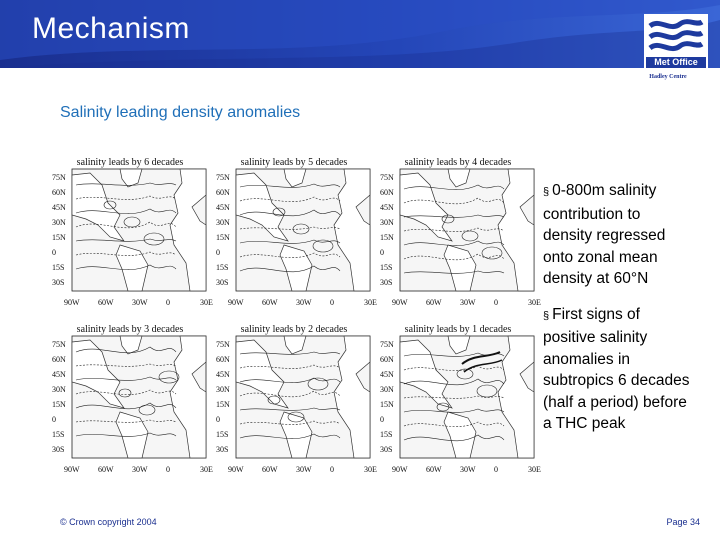  I want to click on met-office-logo: Met Office, so click(676, 43).